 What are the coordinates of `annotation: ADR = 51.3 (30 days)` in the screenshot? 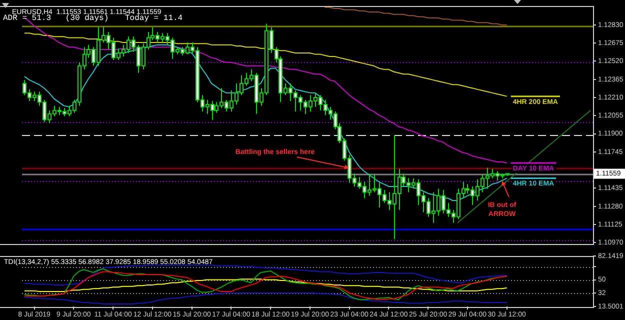 It's located at (56, 19).